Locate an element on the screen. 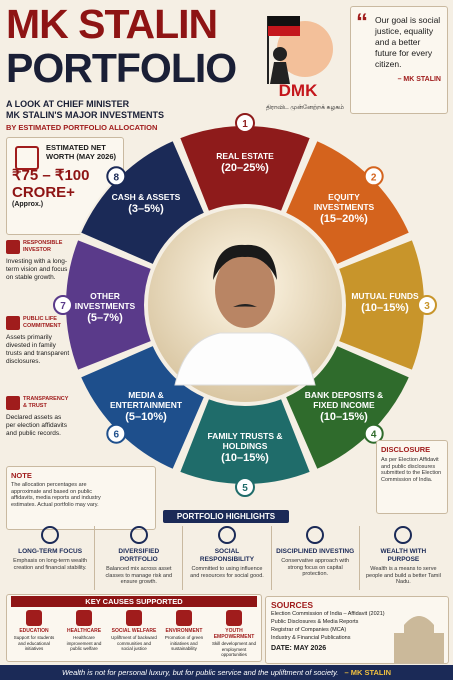 This screenshot has height=680, width=453. segment-label: OTHER INVESTMENTS (5–7%) is located at coordinates (105, 308).